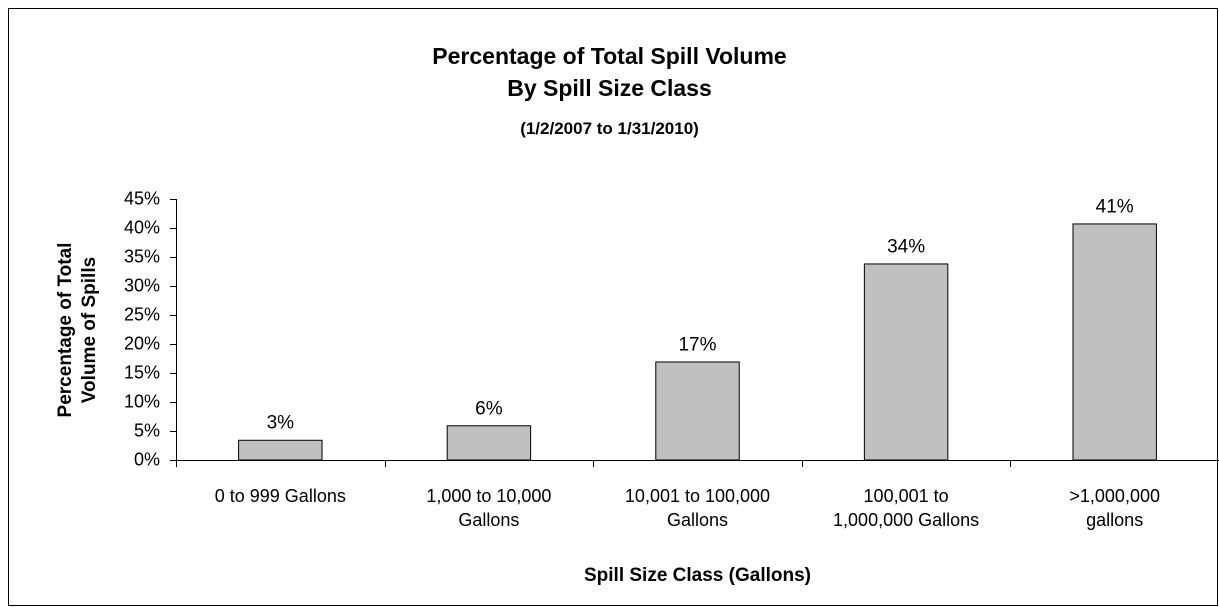  What do you see at coordinates (906, 508) in the screenshot?
I see `x-tick-label: 100,001 to 1,000,000 Gallons` at bounding box center [906, 508].